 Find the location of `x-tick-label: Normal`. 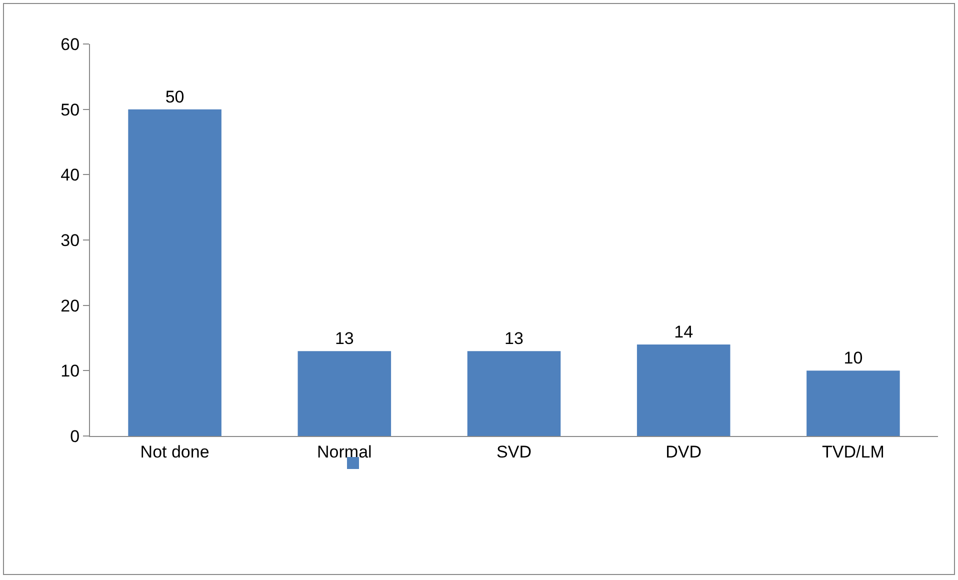

x-tick-label: Normal is located at coordinates (344, 452).